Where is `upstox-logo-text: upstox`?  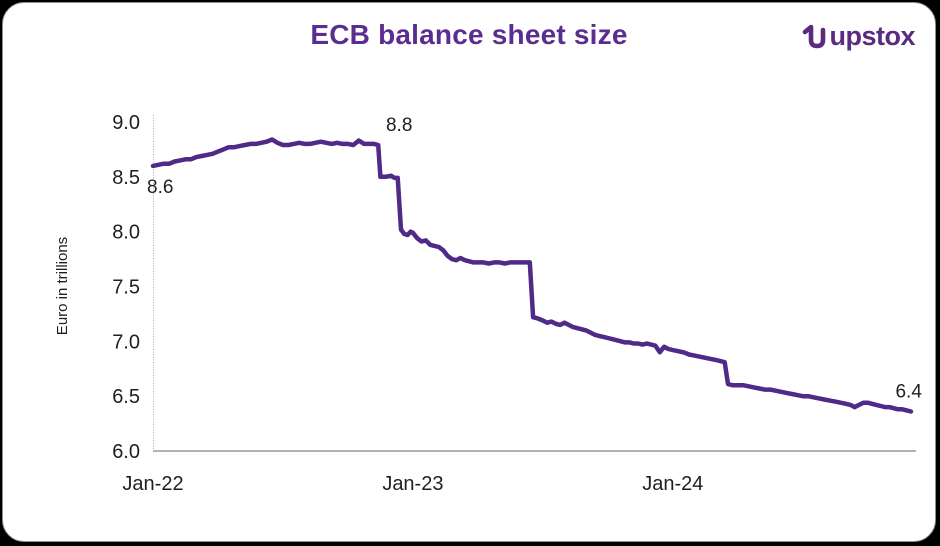 upstox-logo-text: upstox is located at coordinates (872, 36).